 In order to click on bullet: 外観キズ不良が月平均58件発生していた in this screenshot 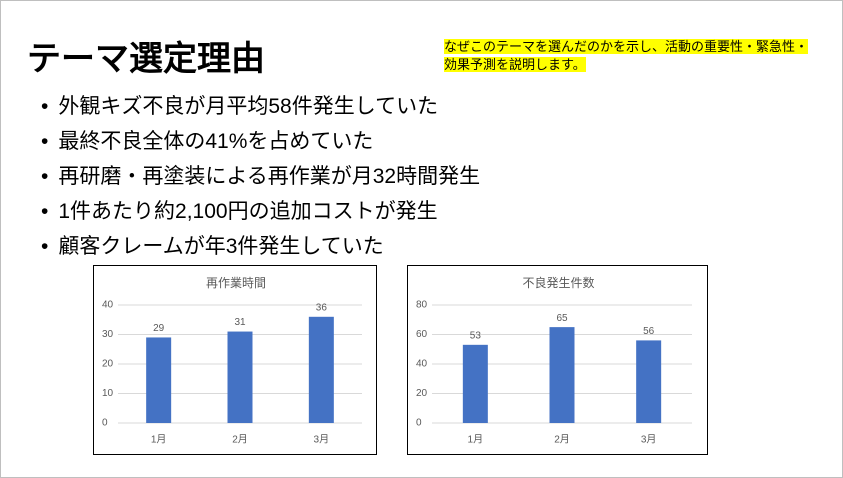, I will do `click(260, 106)`.